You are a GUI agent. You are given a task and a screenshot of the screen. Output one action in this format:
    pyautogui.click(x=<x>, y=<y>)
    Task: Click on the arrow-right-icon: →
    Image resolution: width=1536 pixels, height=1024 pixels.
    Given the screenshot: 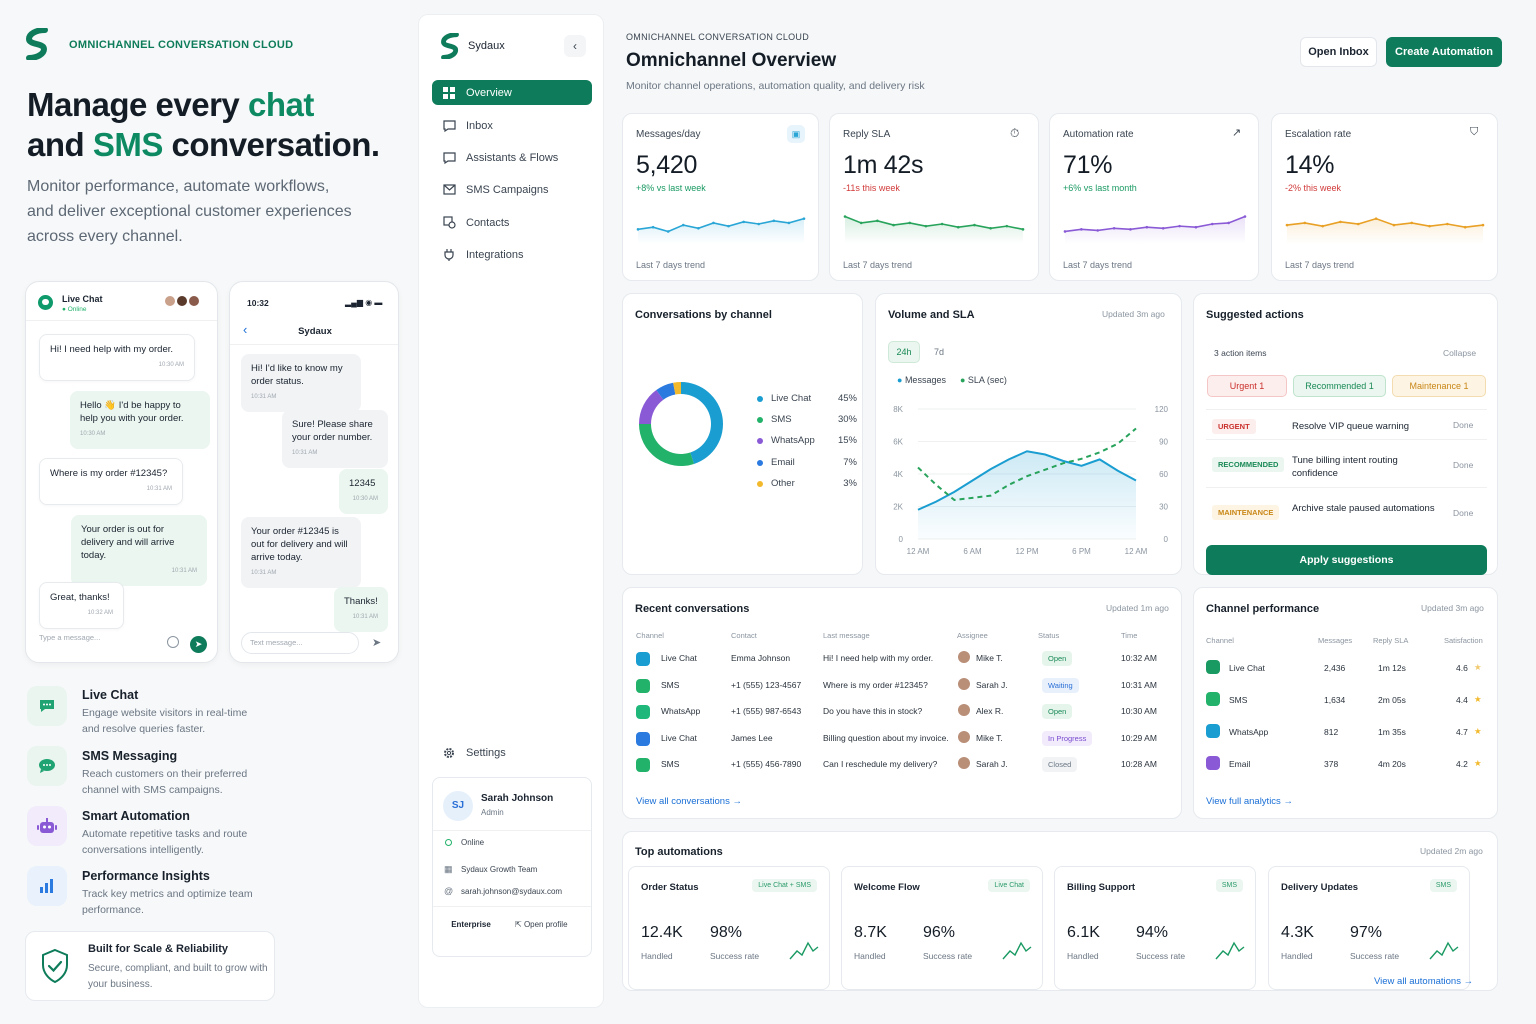 What is the action you would take?
    pyautogui.click(x=1288, y=801)
    